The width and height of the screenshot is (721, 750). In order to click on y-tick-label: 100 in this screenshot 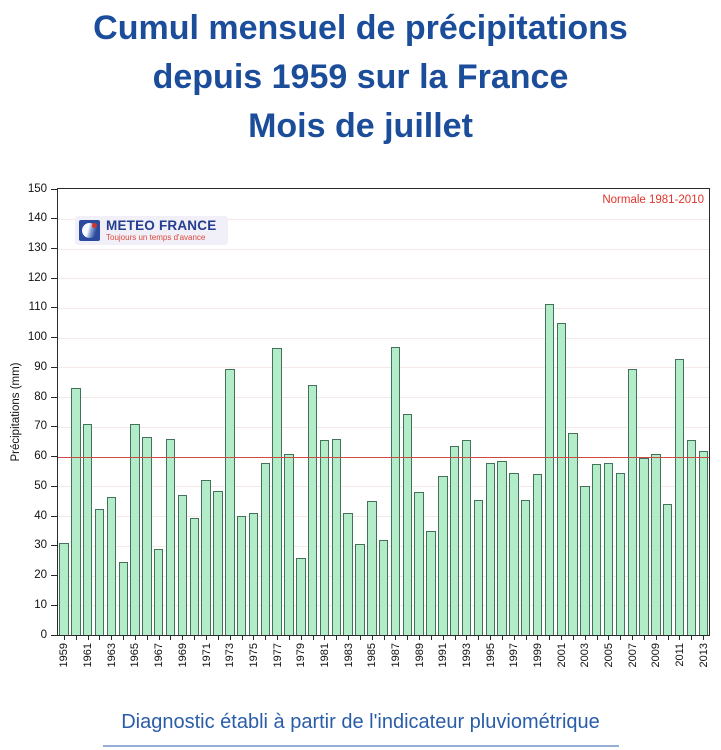, I will do `click(37, 337)`.